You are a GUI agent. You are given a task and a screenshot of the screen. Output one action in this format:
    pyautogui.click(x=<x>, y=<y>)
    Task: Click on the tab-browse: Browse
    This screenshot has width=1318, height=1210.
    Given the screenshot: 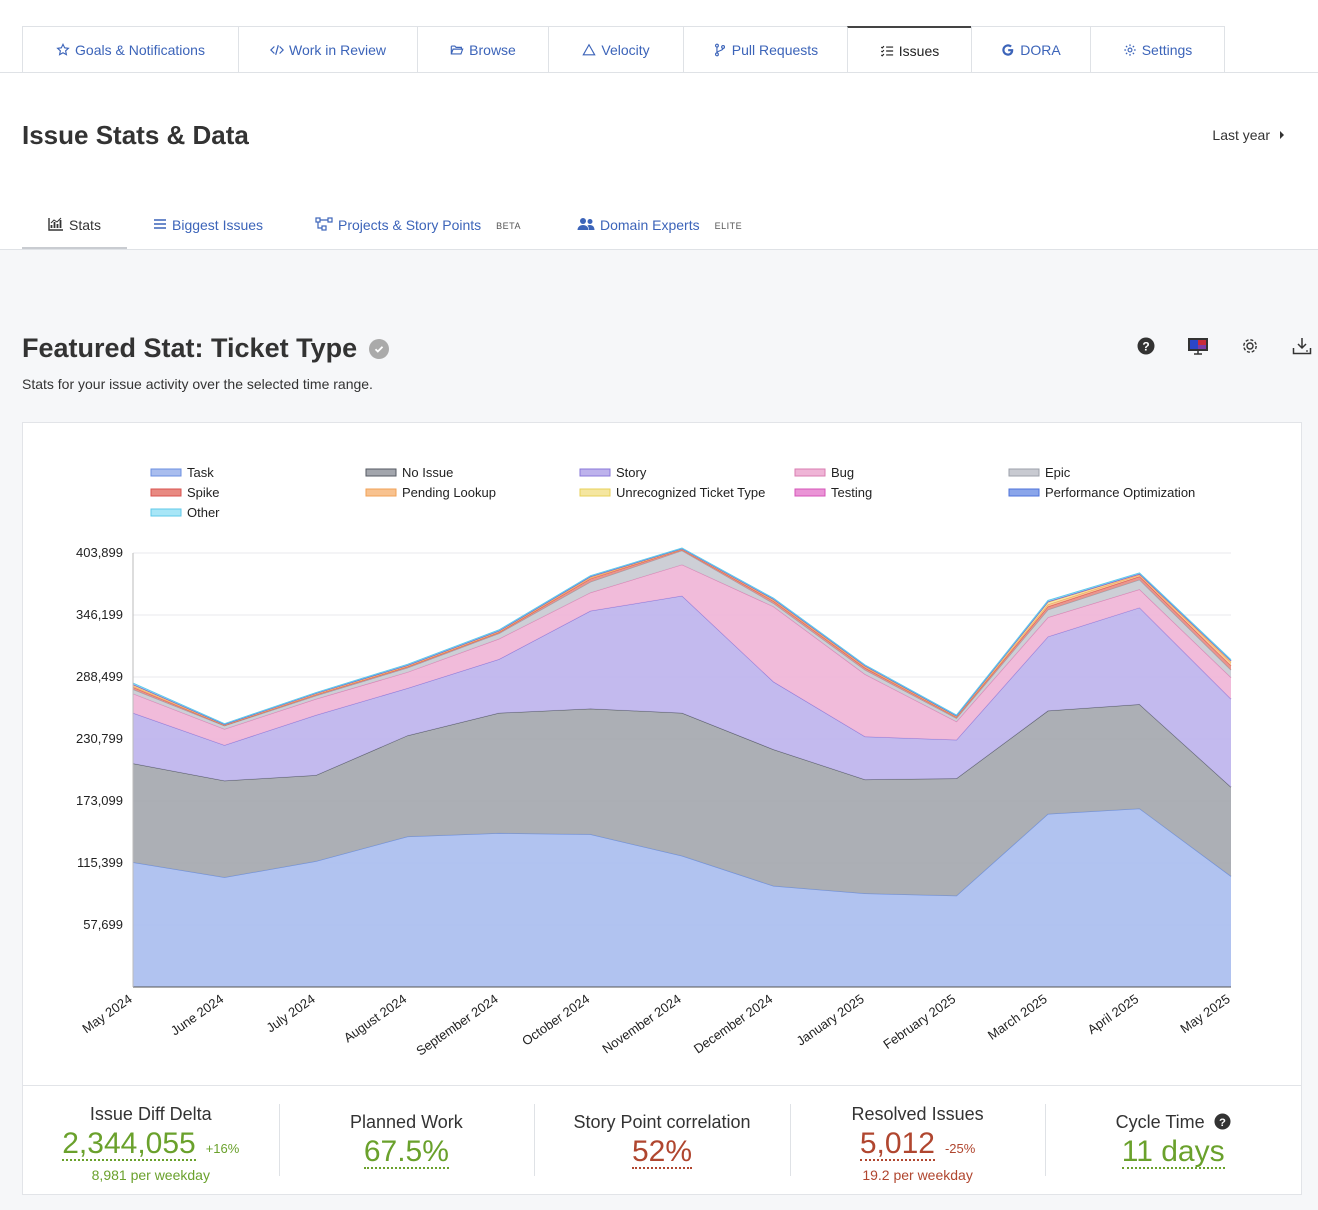 What is the action you would take?
    pyautogui.click(x=482, y=49)
    